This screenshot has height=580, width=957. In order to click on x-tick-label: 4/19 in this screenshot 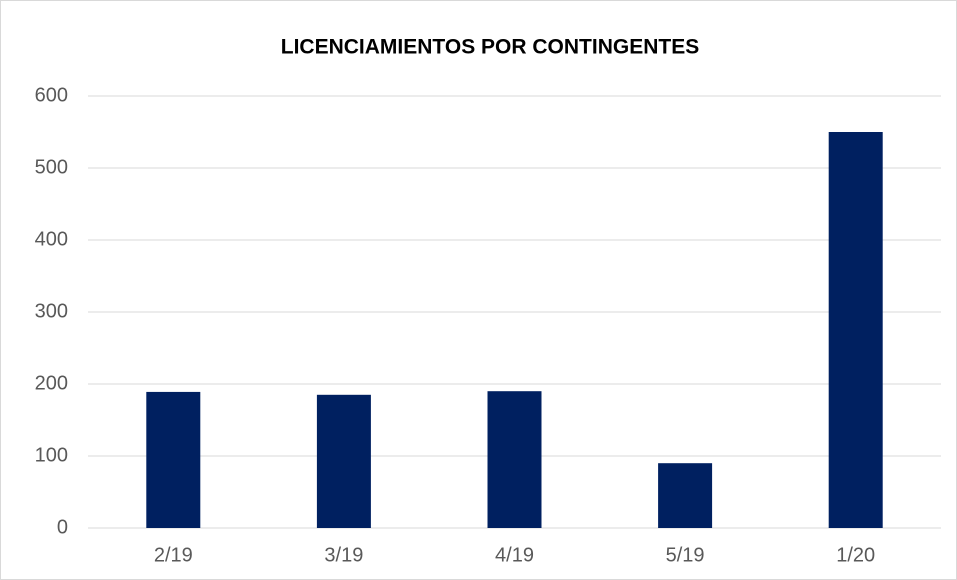, I will do `click(514, 555)`.